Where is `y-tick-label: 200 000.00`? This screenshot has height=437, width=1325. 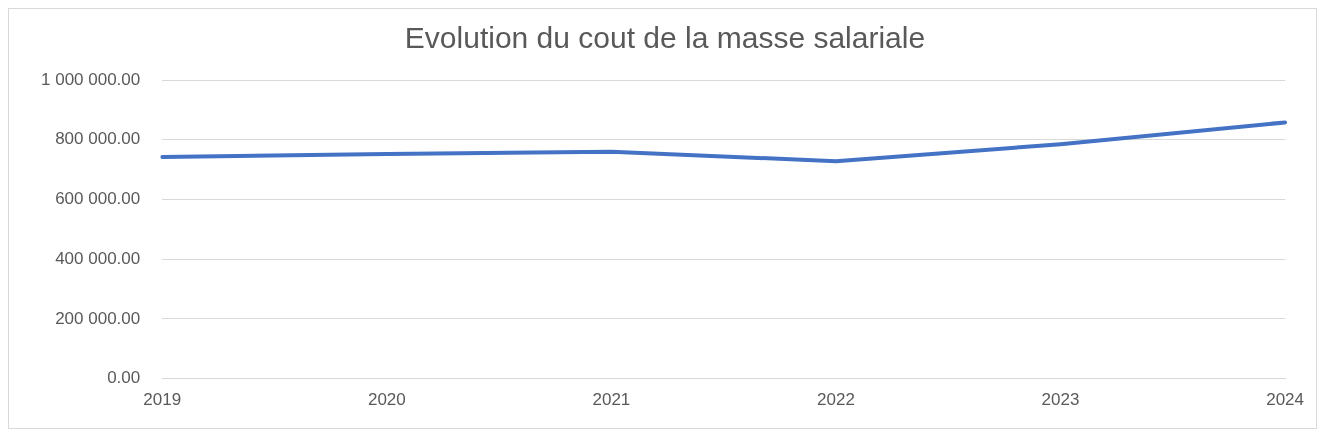
y-tick-label: 200 000.00 is located at coordinates (98, 318).